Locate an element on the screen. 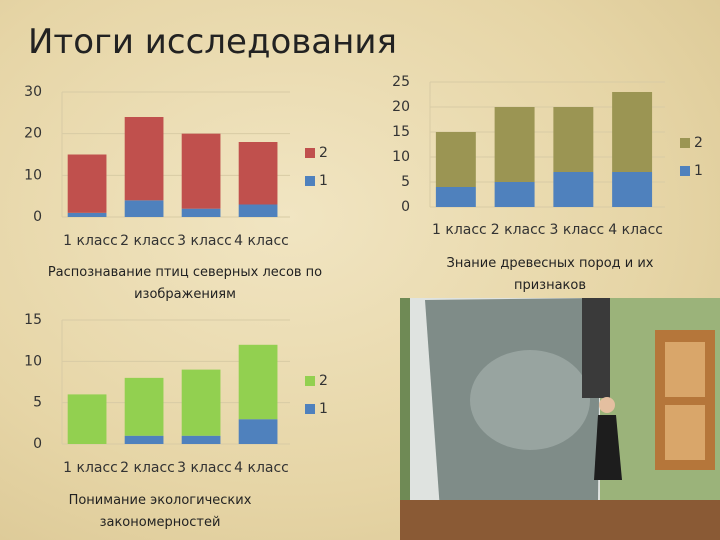  slide-title: Итоги исследования is located at coordinates (212, 42).